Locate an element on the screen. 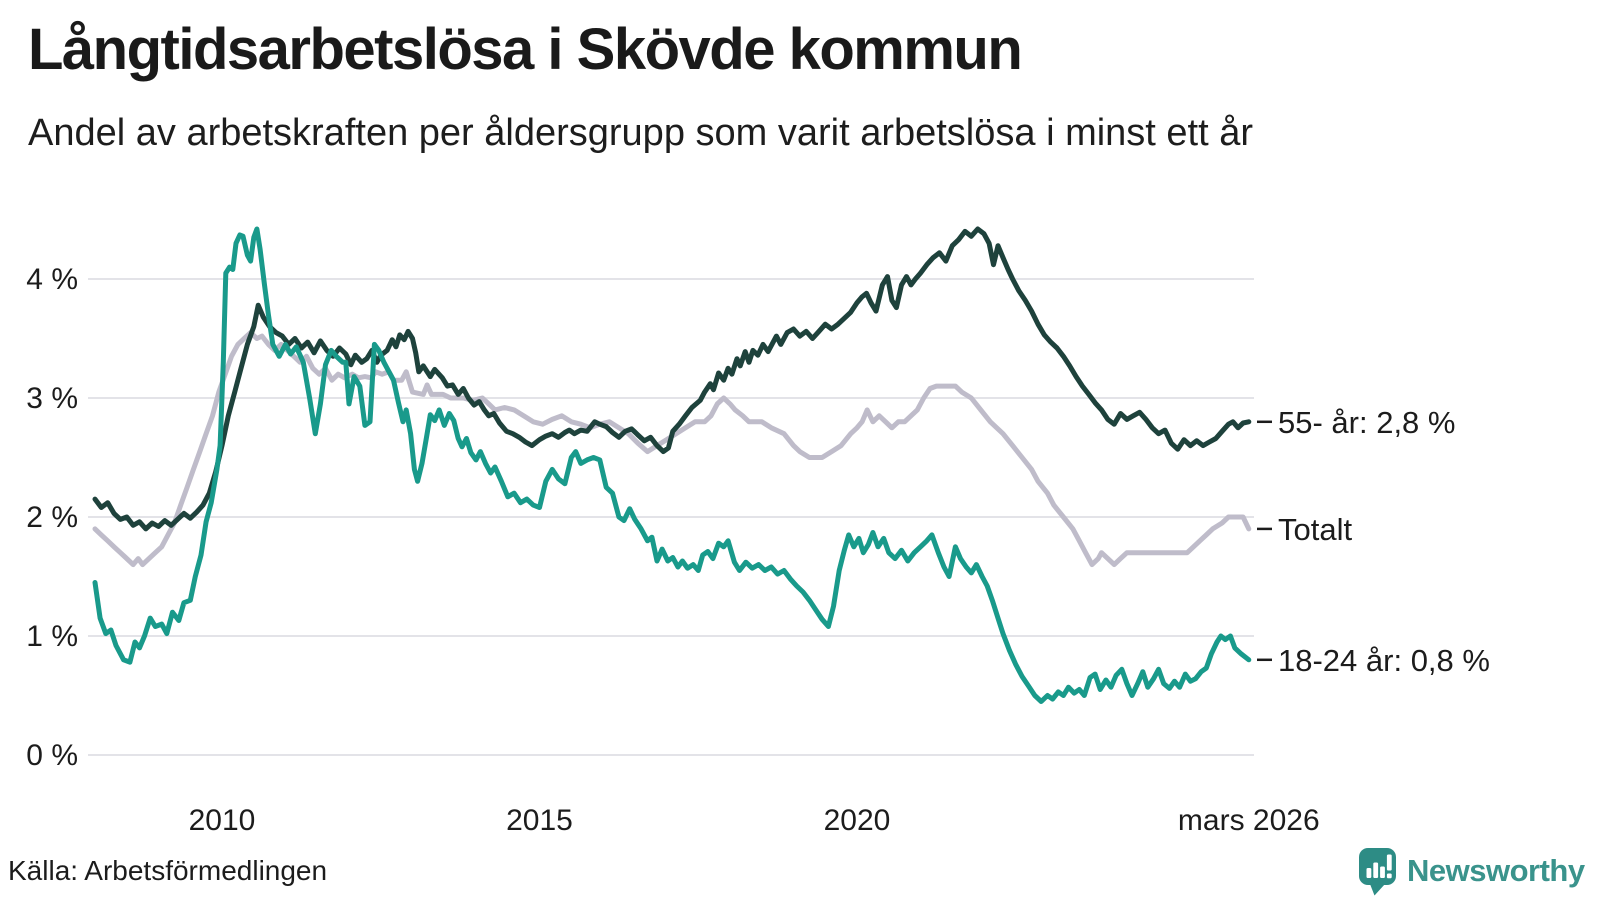  y-tick-label: 4 % is located at coordinates (52, 279).